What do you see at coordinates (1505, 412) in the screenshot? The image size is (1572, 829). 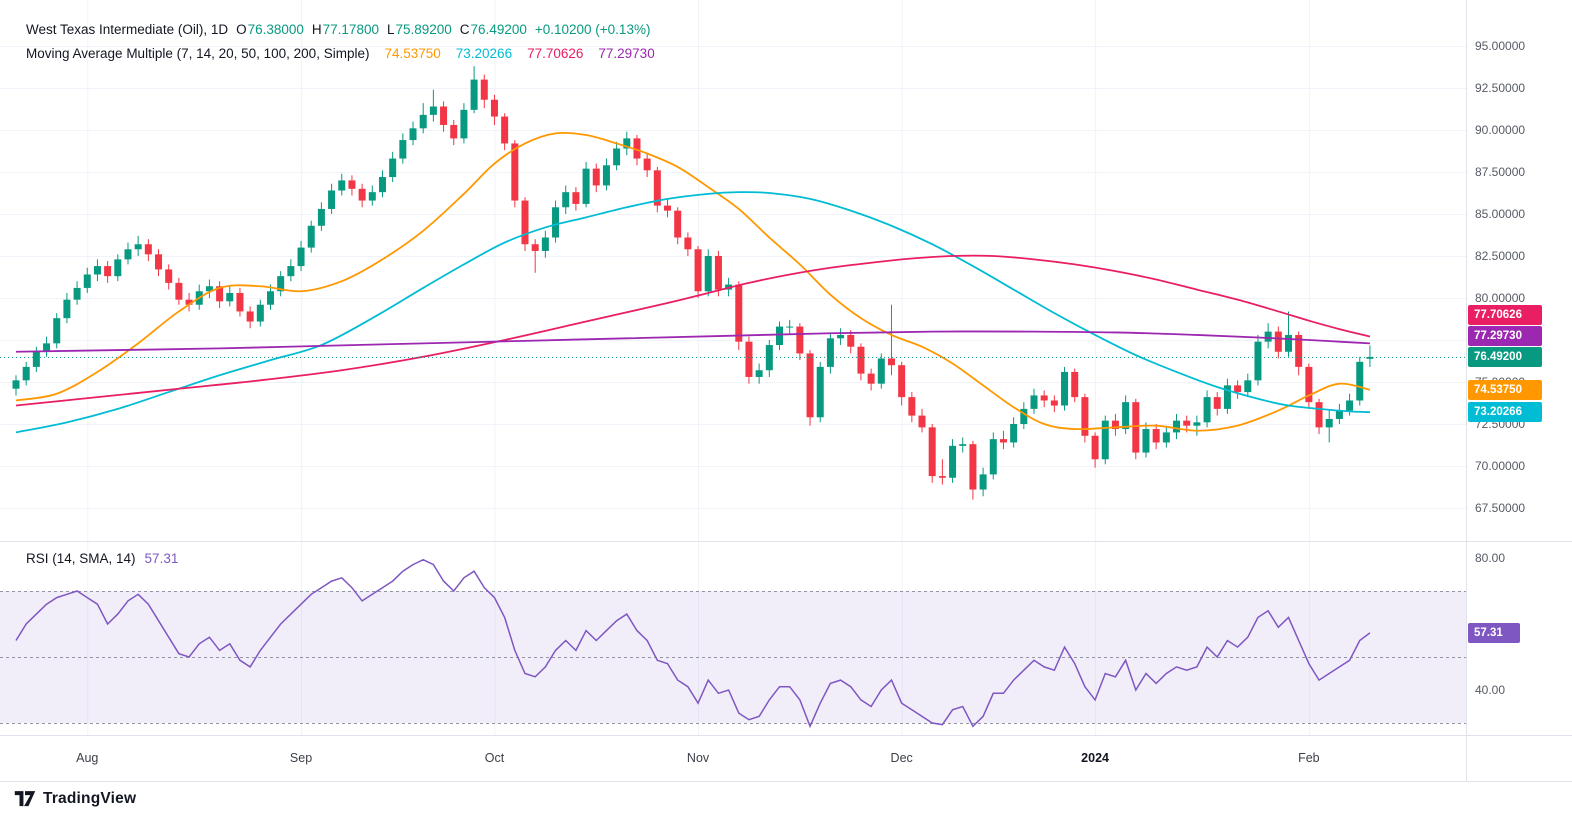 I see `price-tag-sma-50: 73.20266` at bounding box center [1505, 412].